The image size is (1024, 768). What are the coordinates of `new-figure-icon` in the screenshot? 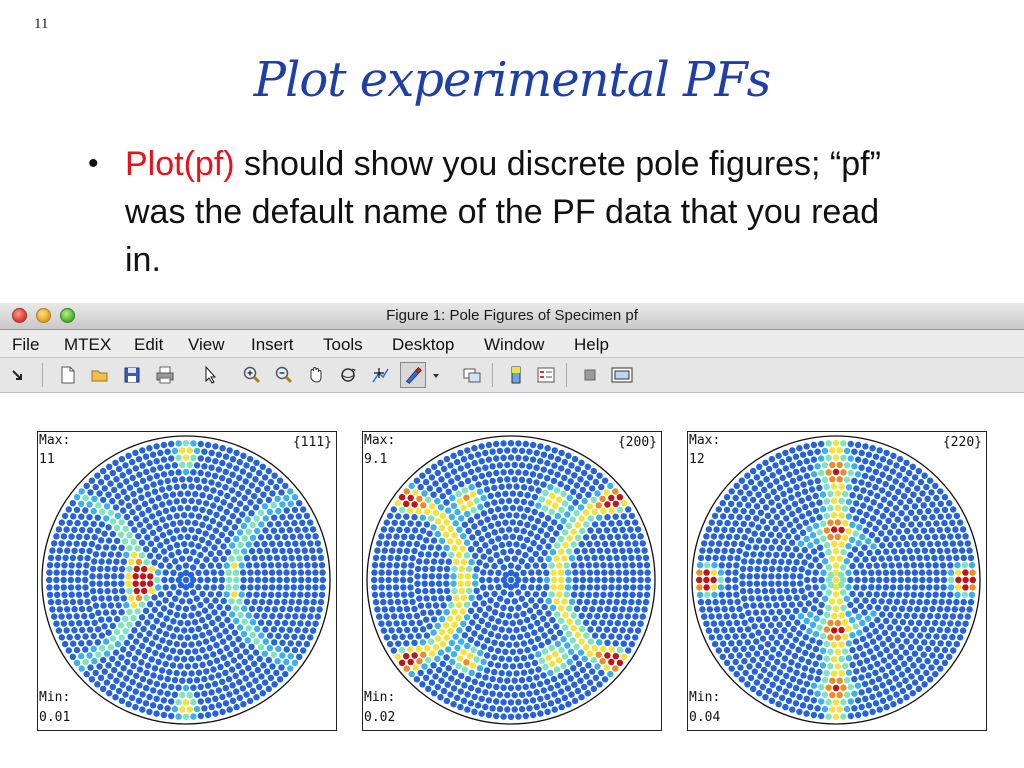 It's located at (68, 375).